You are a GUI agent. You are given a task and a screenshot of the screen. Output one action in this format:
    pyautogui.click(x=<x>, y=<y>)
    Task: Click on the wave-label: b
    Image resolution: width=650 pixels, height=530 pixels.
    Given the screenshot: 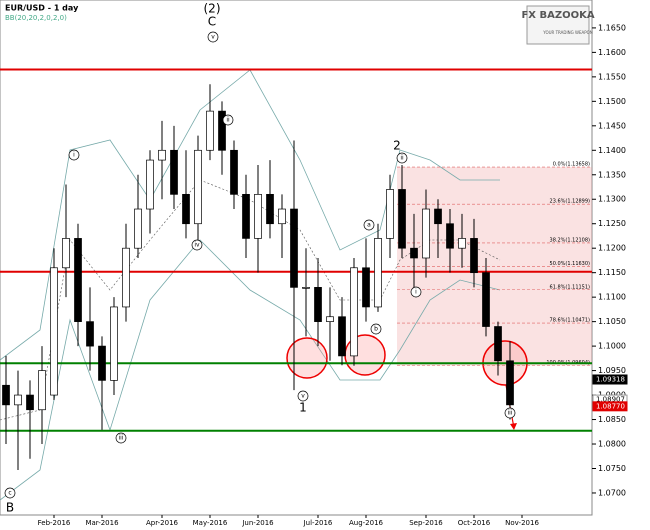 What is the action you would take?
    pyautogui.click(x=376, y=329)
    